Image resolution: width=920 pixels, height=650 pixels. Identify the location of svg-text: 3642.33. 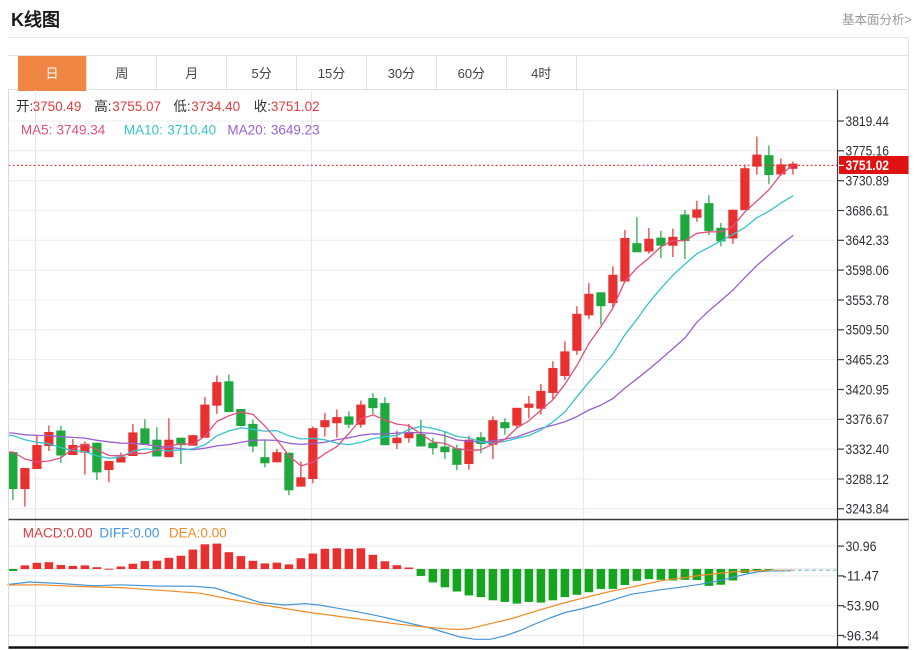
(868, 240).